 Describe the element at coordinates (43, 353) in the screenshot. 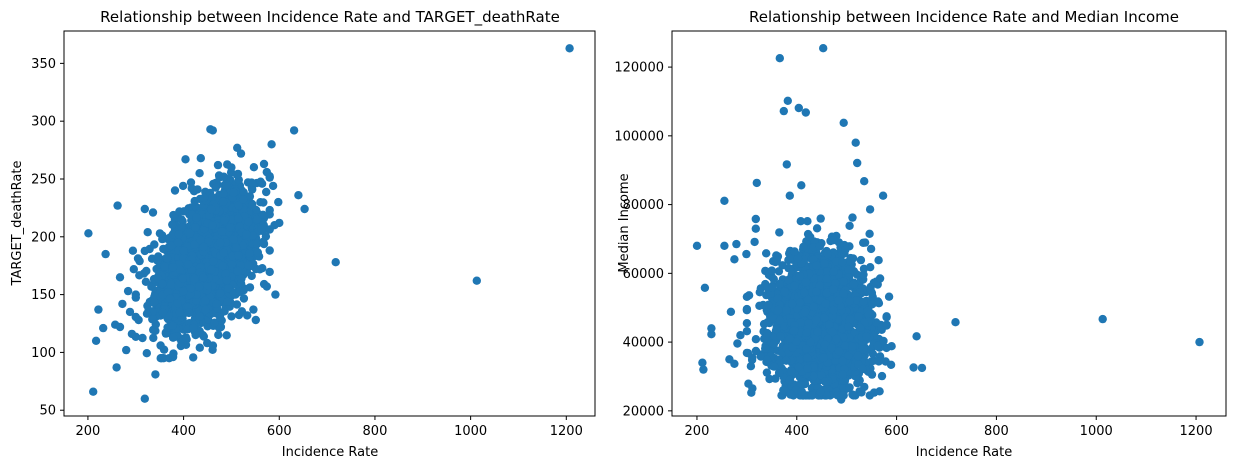

I see `y-tick-label: 100` at that location.